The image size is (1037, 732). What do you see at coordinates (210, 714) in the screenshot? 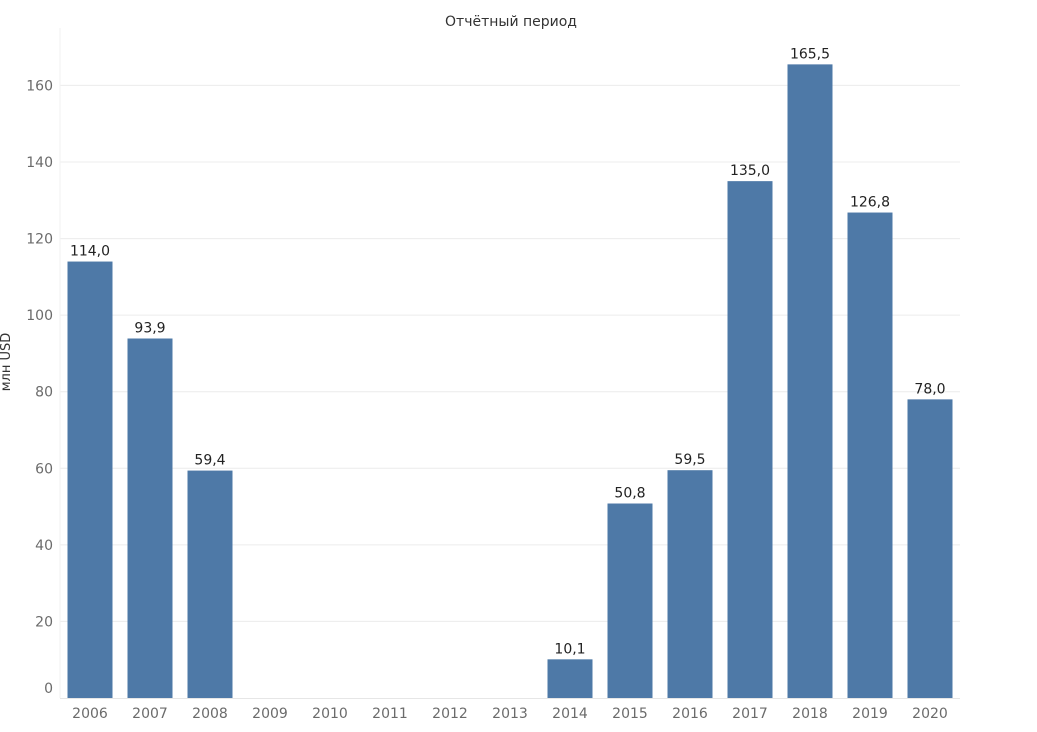
I see `x-tick-label: 2008` at bounding box center [210, 714].